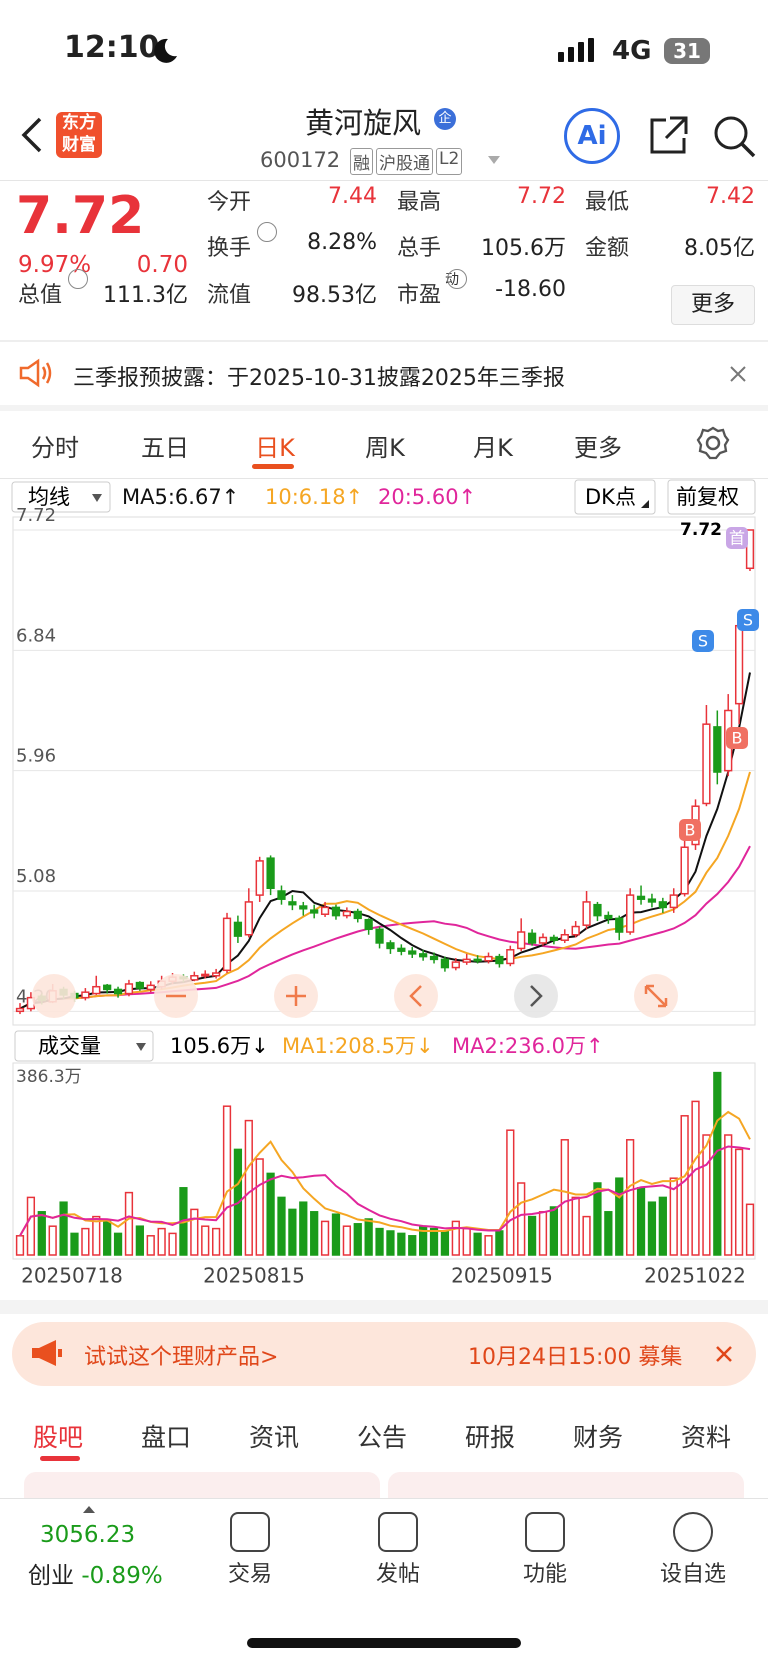  Describe the element at coordinates (544, 1574) in the screenshot. I see `nav-label: 功能` at that location.